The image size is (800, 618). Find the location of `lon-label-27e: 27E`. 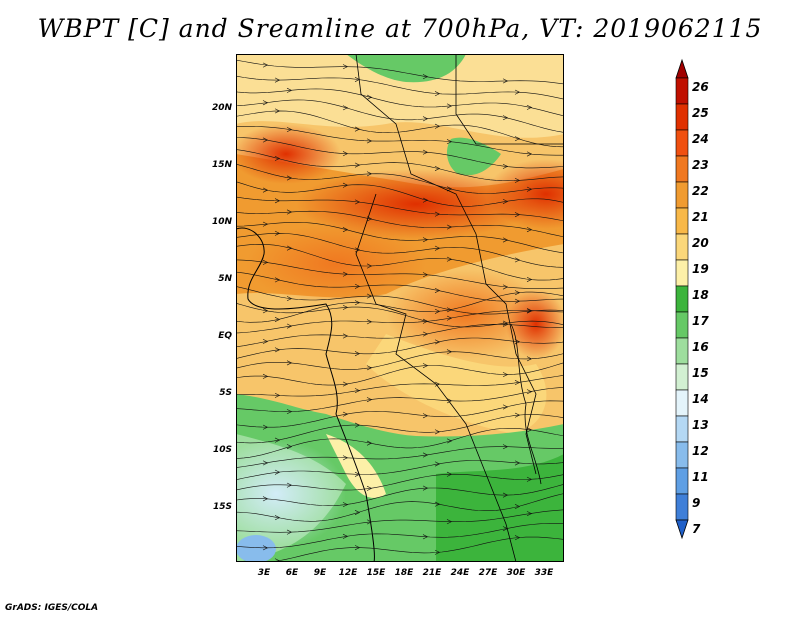

lon-label-27e: 27E is located at coordinates (488, 573).